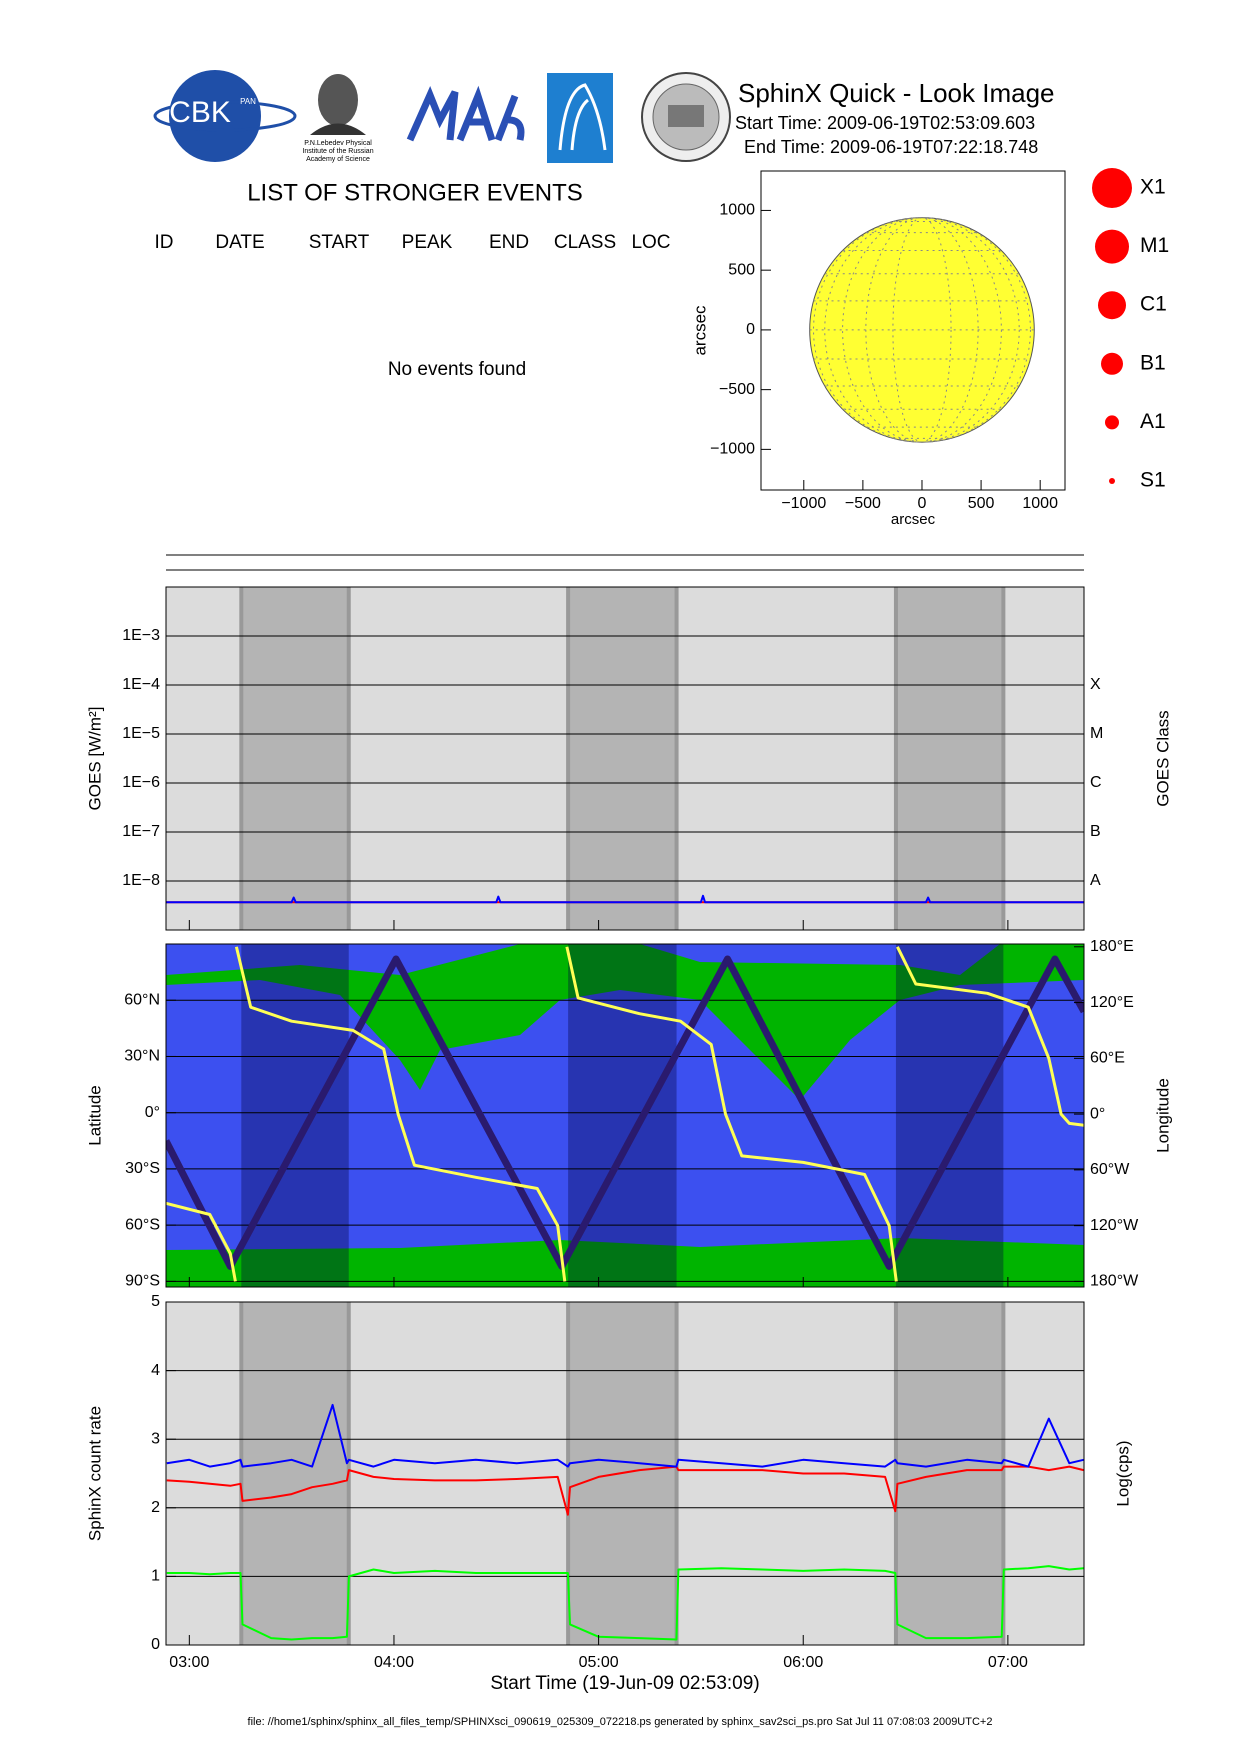 This screenshot has height=1754, width=1240. Describe the element at coordinates (599, 1662) in the screenshot. I see `x-tick-label: 05:00` at that location.